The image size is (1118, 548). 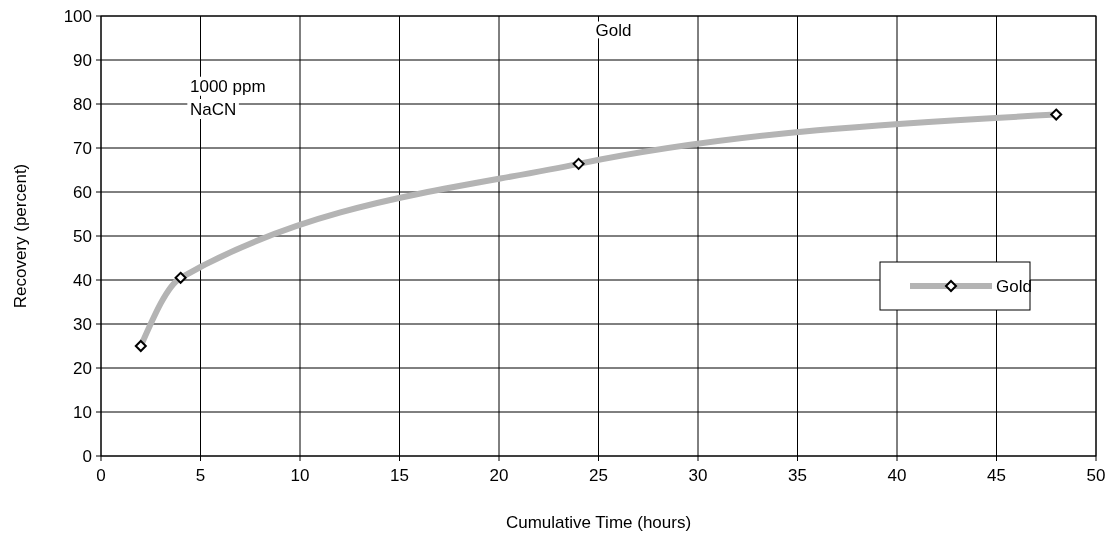 What do you see at coordinates (698, 475) in the screenshot?
I see `x-tick-label: 30` at bounding box center [698, 475].